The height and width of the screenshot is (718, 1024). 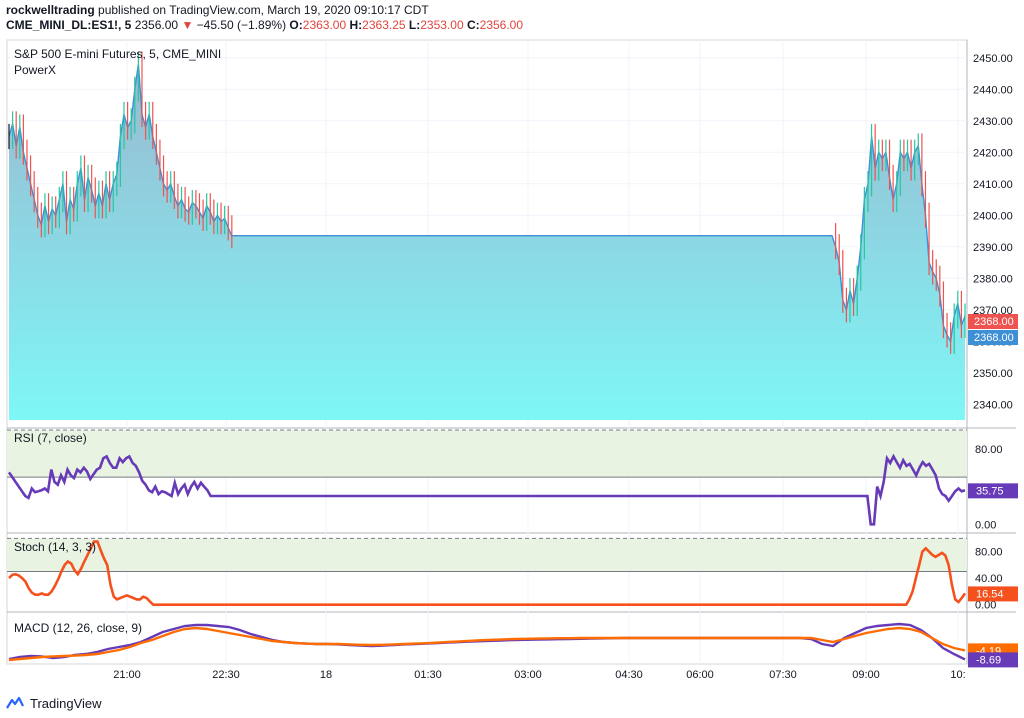 What do you see at coordinates (501, 25) in the screenshot?
I see `close-value: 2356.00` at bounding box center [501, 25].